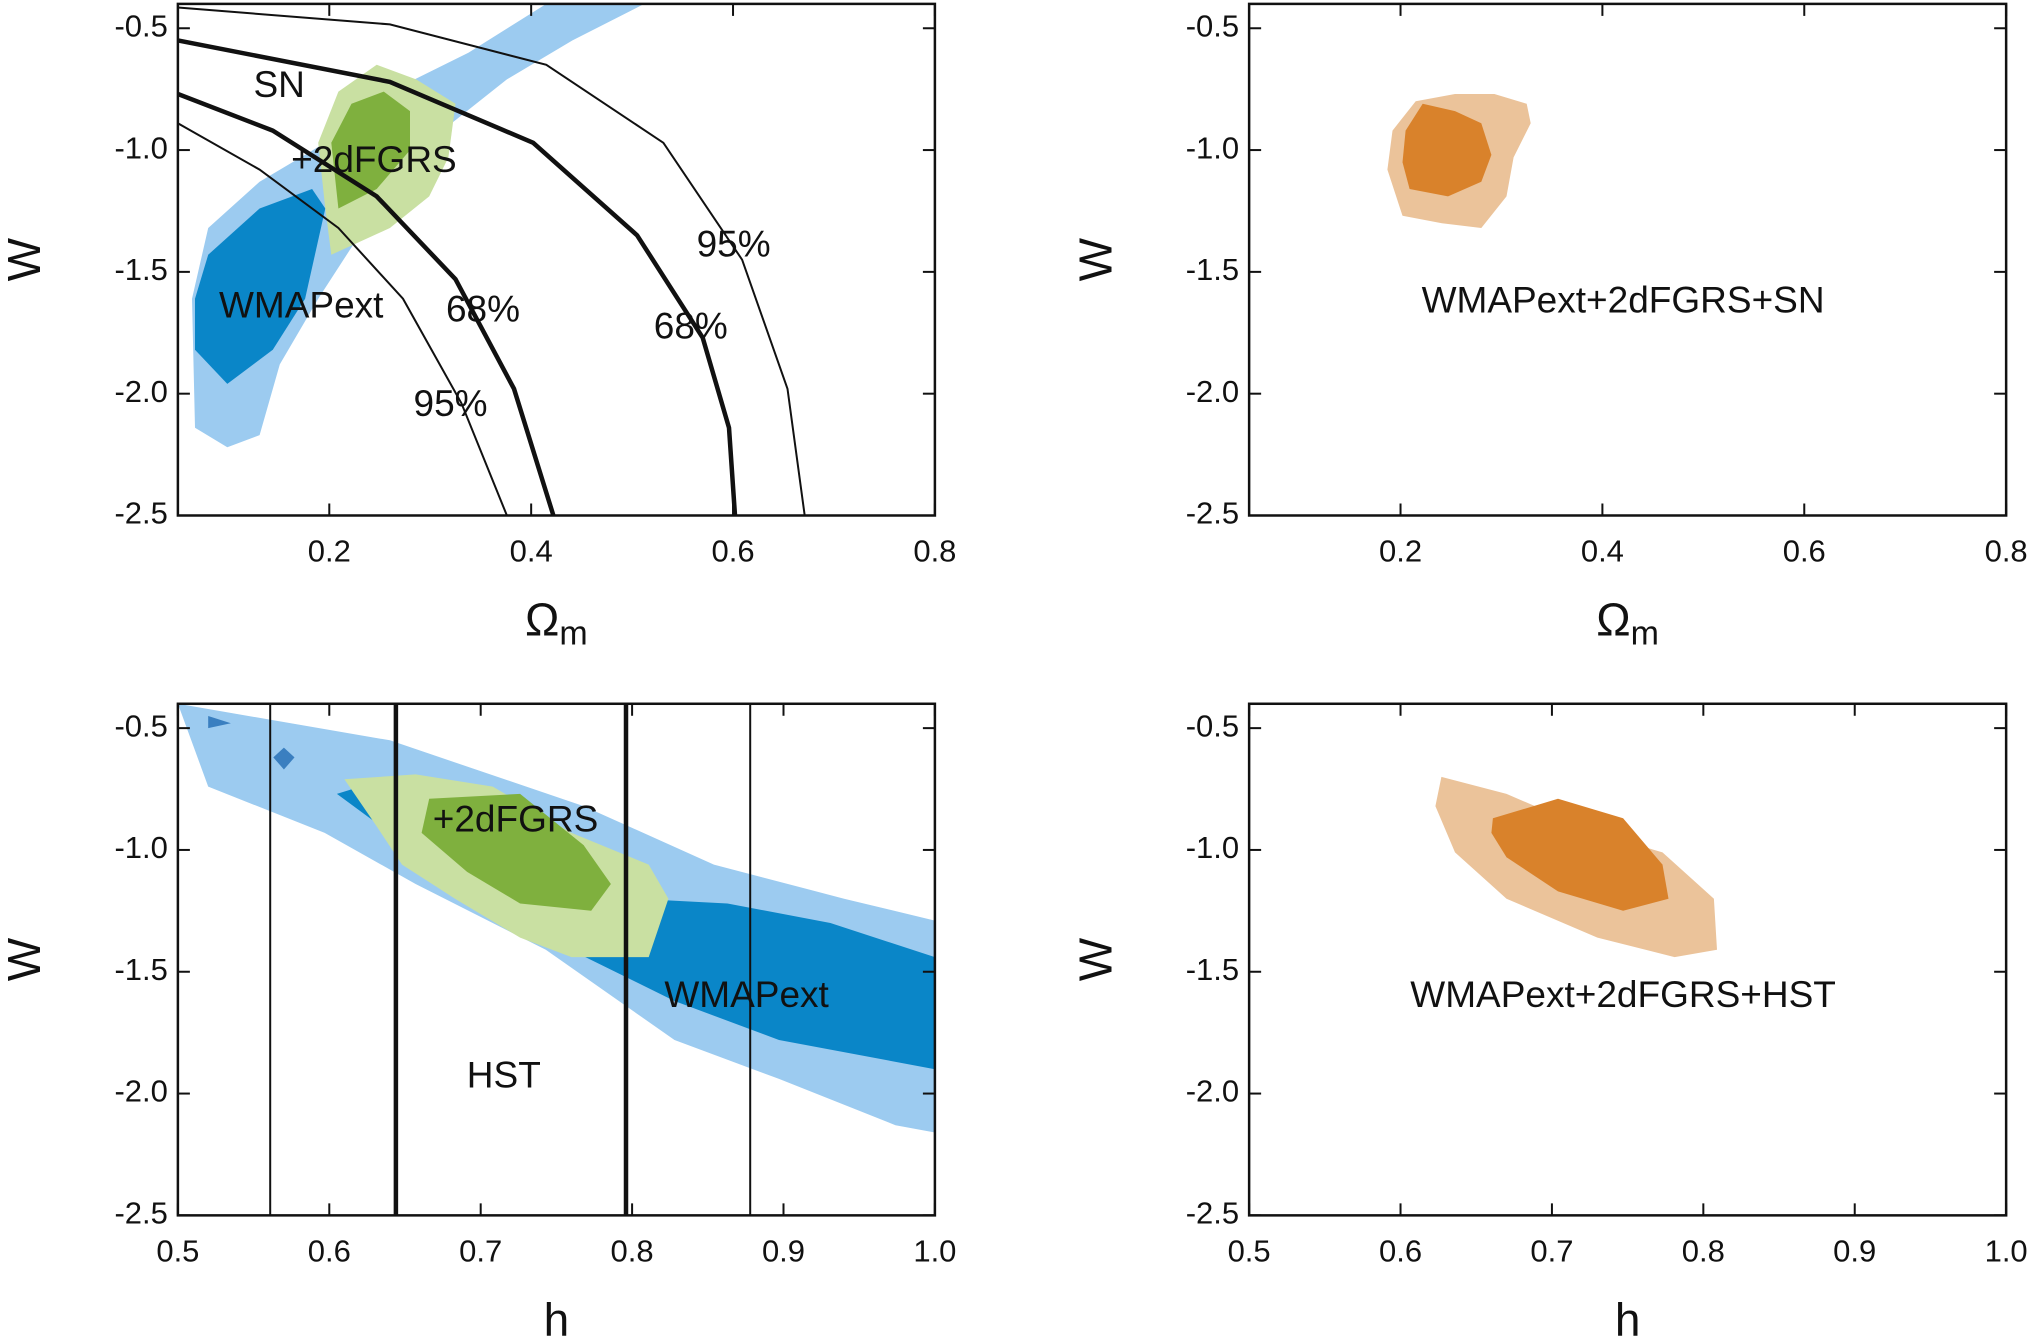 This screenshot has width=2036, height=1342. What do you see at coordinates (1623, 299) in the screenshot?
I see `annotation: WMAPext+2dFGRS+SN` at bounding box center [1623, 299].